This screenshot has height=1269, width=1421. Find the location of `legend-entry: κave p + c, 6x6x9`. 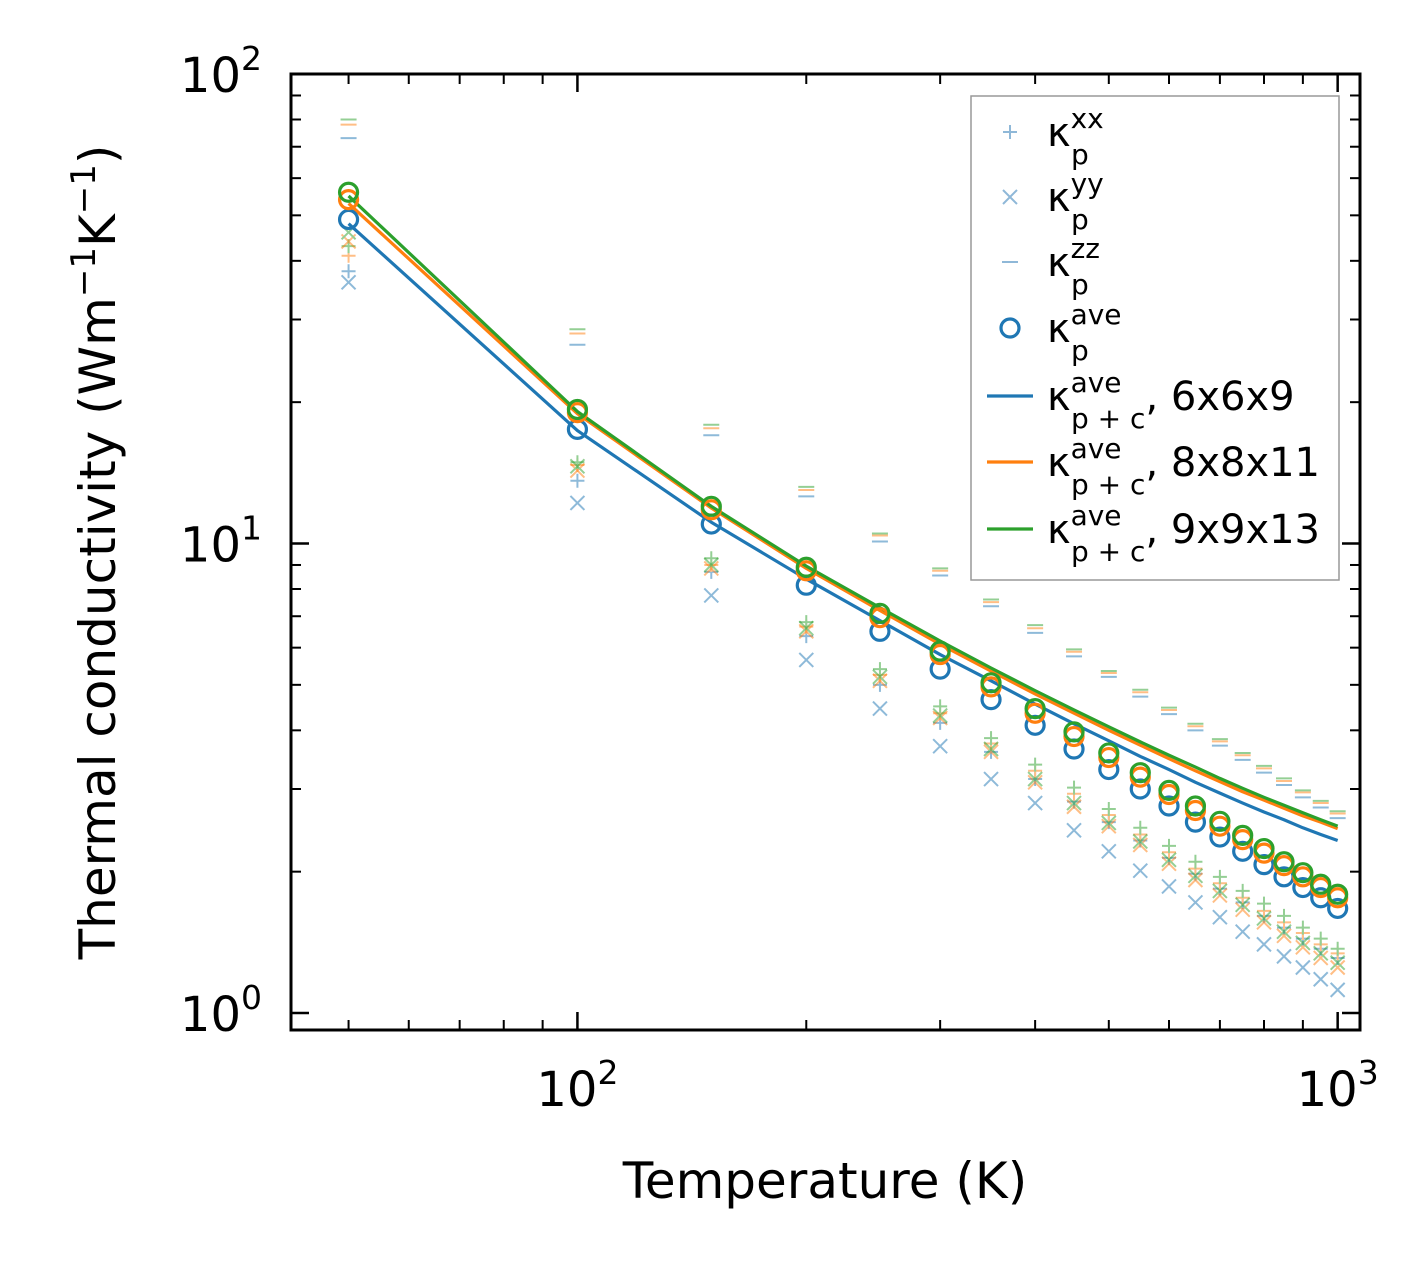

legend-entry: κave p + c, 6x6x9 is located at coordinates (1141, 400).